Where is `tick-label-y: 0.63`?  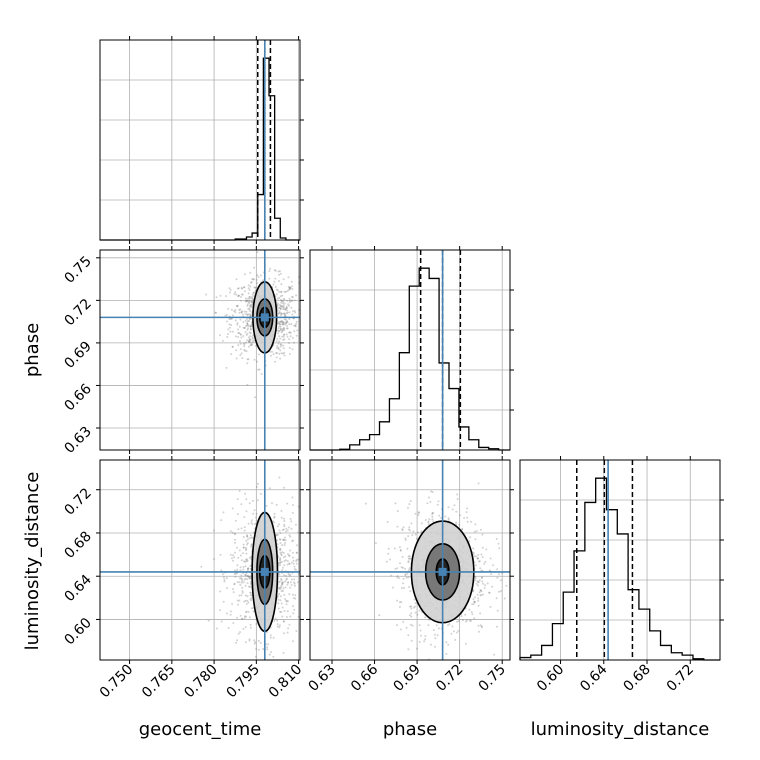 tick-label-y: 0.63 is located at coordinates (77, 440).